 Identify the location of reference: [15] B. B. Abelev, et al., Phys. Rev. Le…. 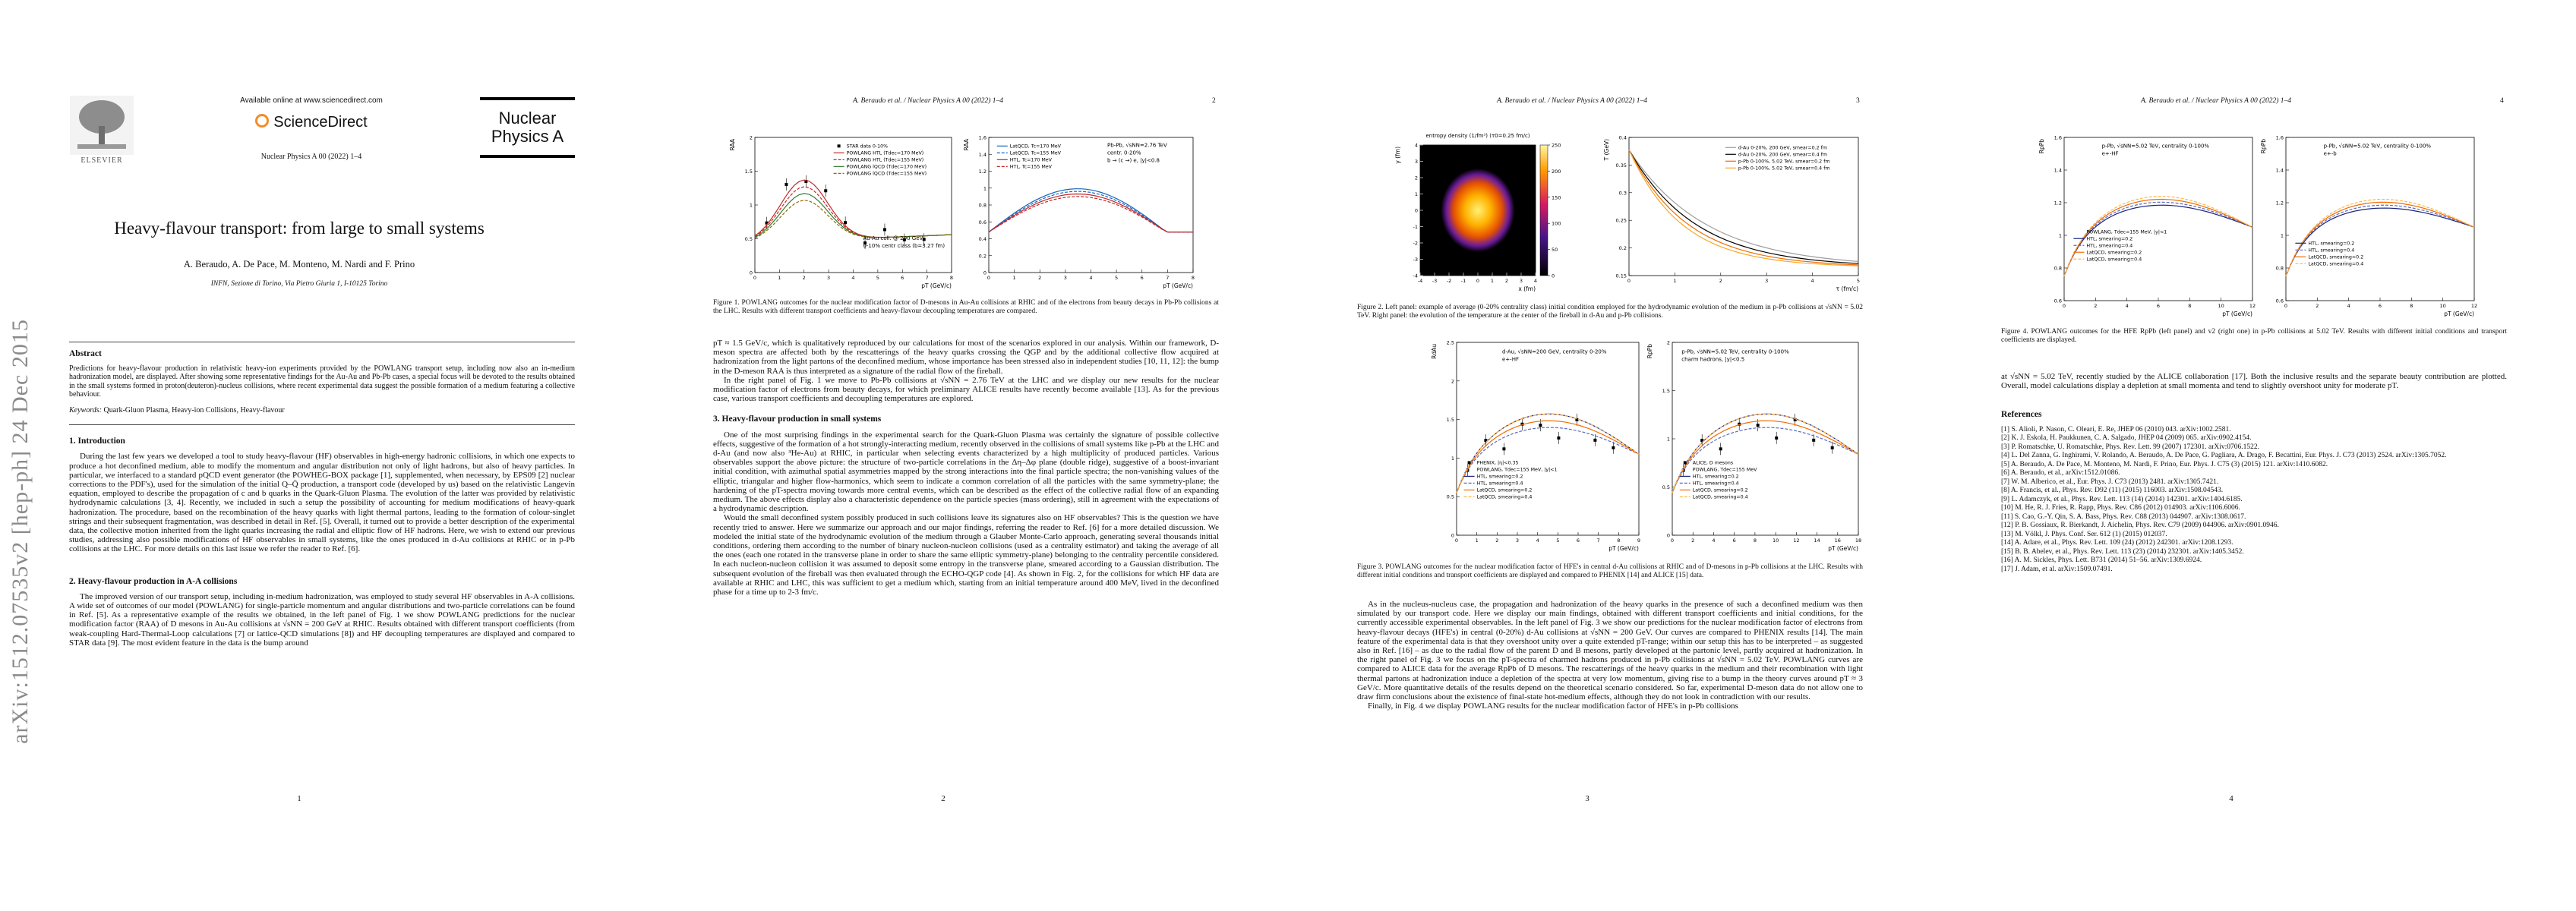
(2122, 551).